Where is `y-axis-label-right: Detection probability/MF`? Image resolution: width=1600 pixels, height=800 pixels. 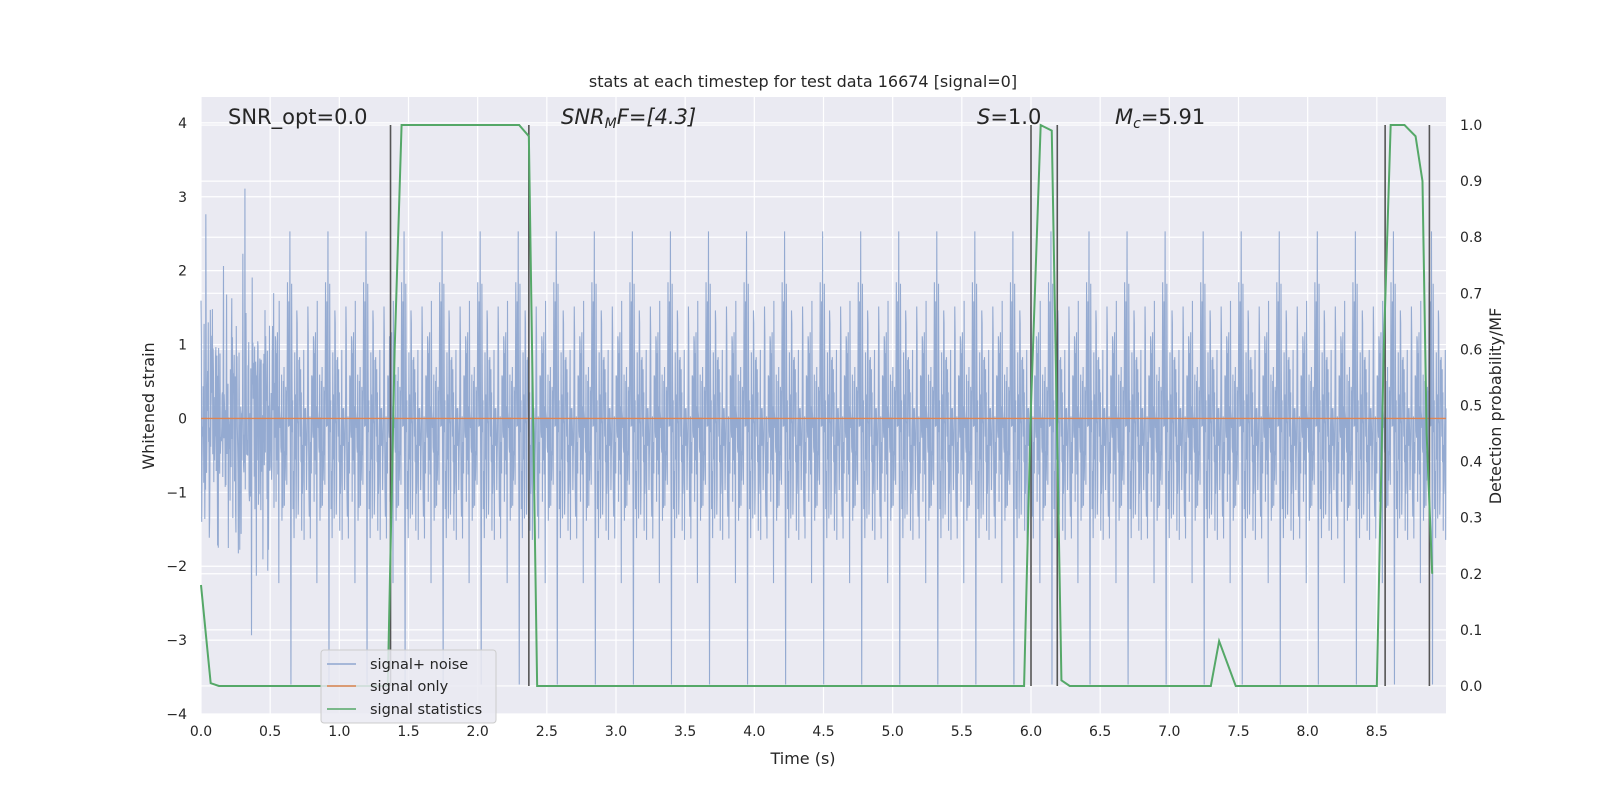
y-axis-label-right: Detection probability/MF is located at coordinates (1495, 406).